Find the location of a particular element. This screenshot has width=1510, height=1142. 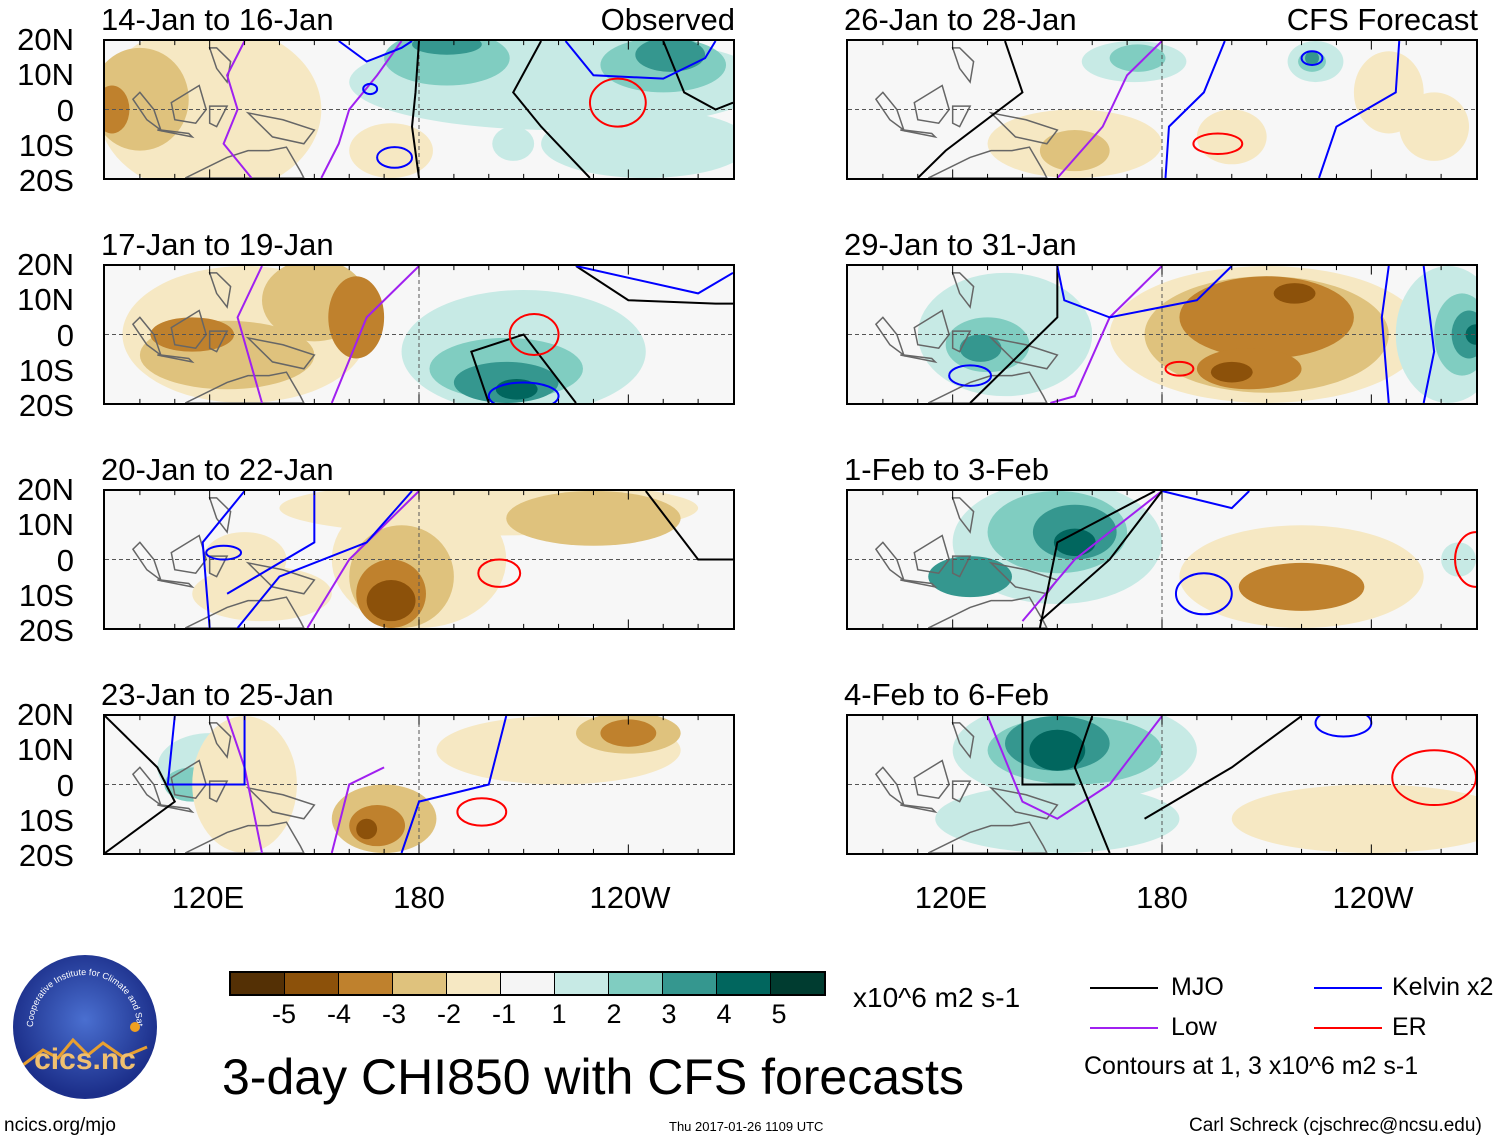

lon-label: 180 is located at coordinates (419, 897).